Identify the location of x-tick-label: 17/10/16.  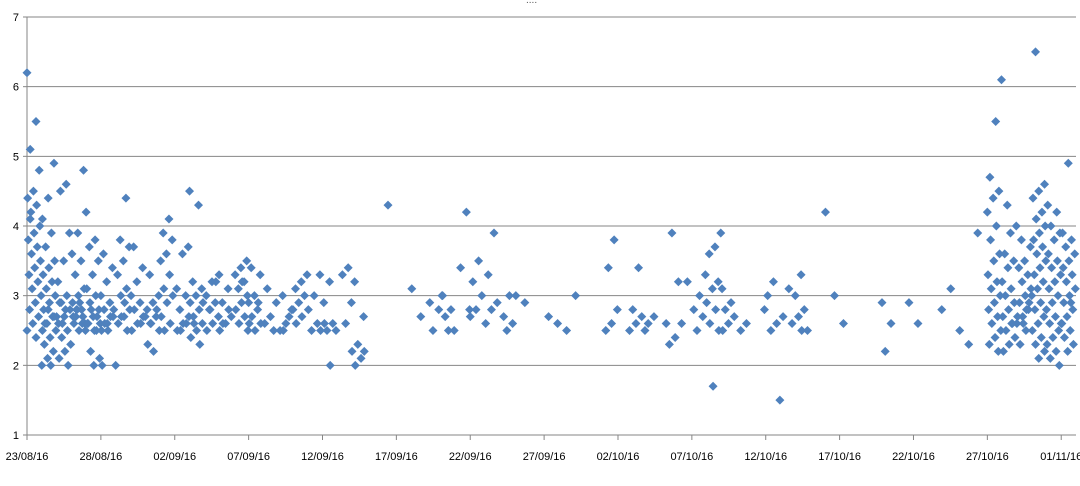
(839, 457).